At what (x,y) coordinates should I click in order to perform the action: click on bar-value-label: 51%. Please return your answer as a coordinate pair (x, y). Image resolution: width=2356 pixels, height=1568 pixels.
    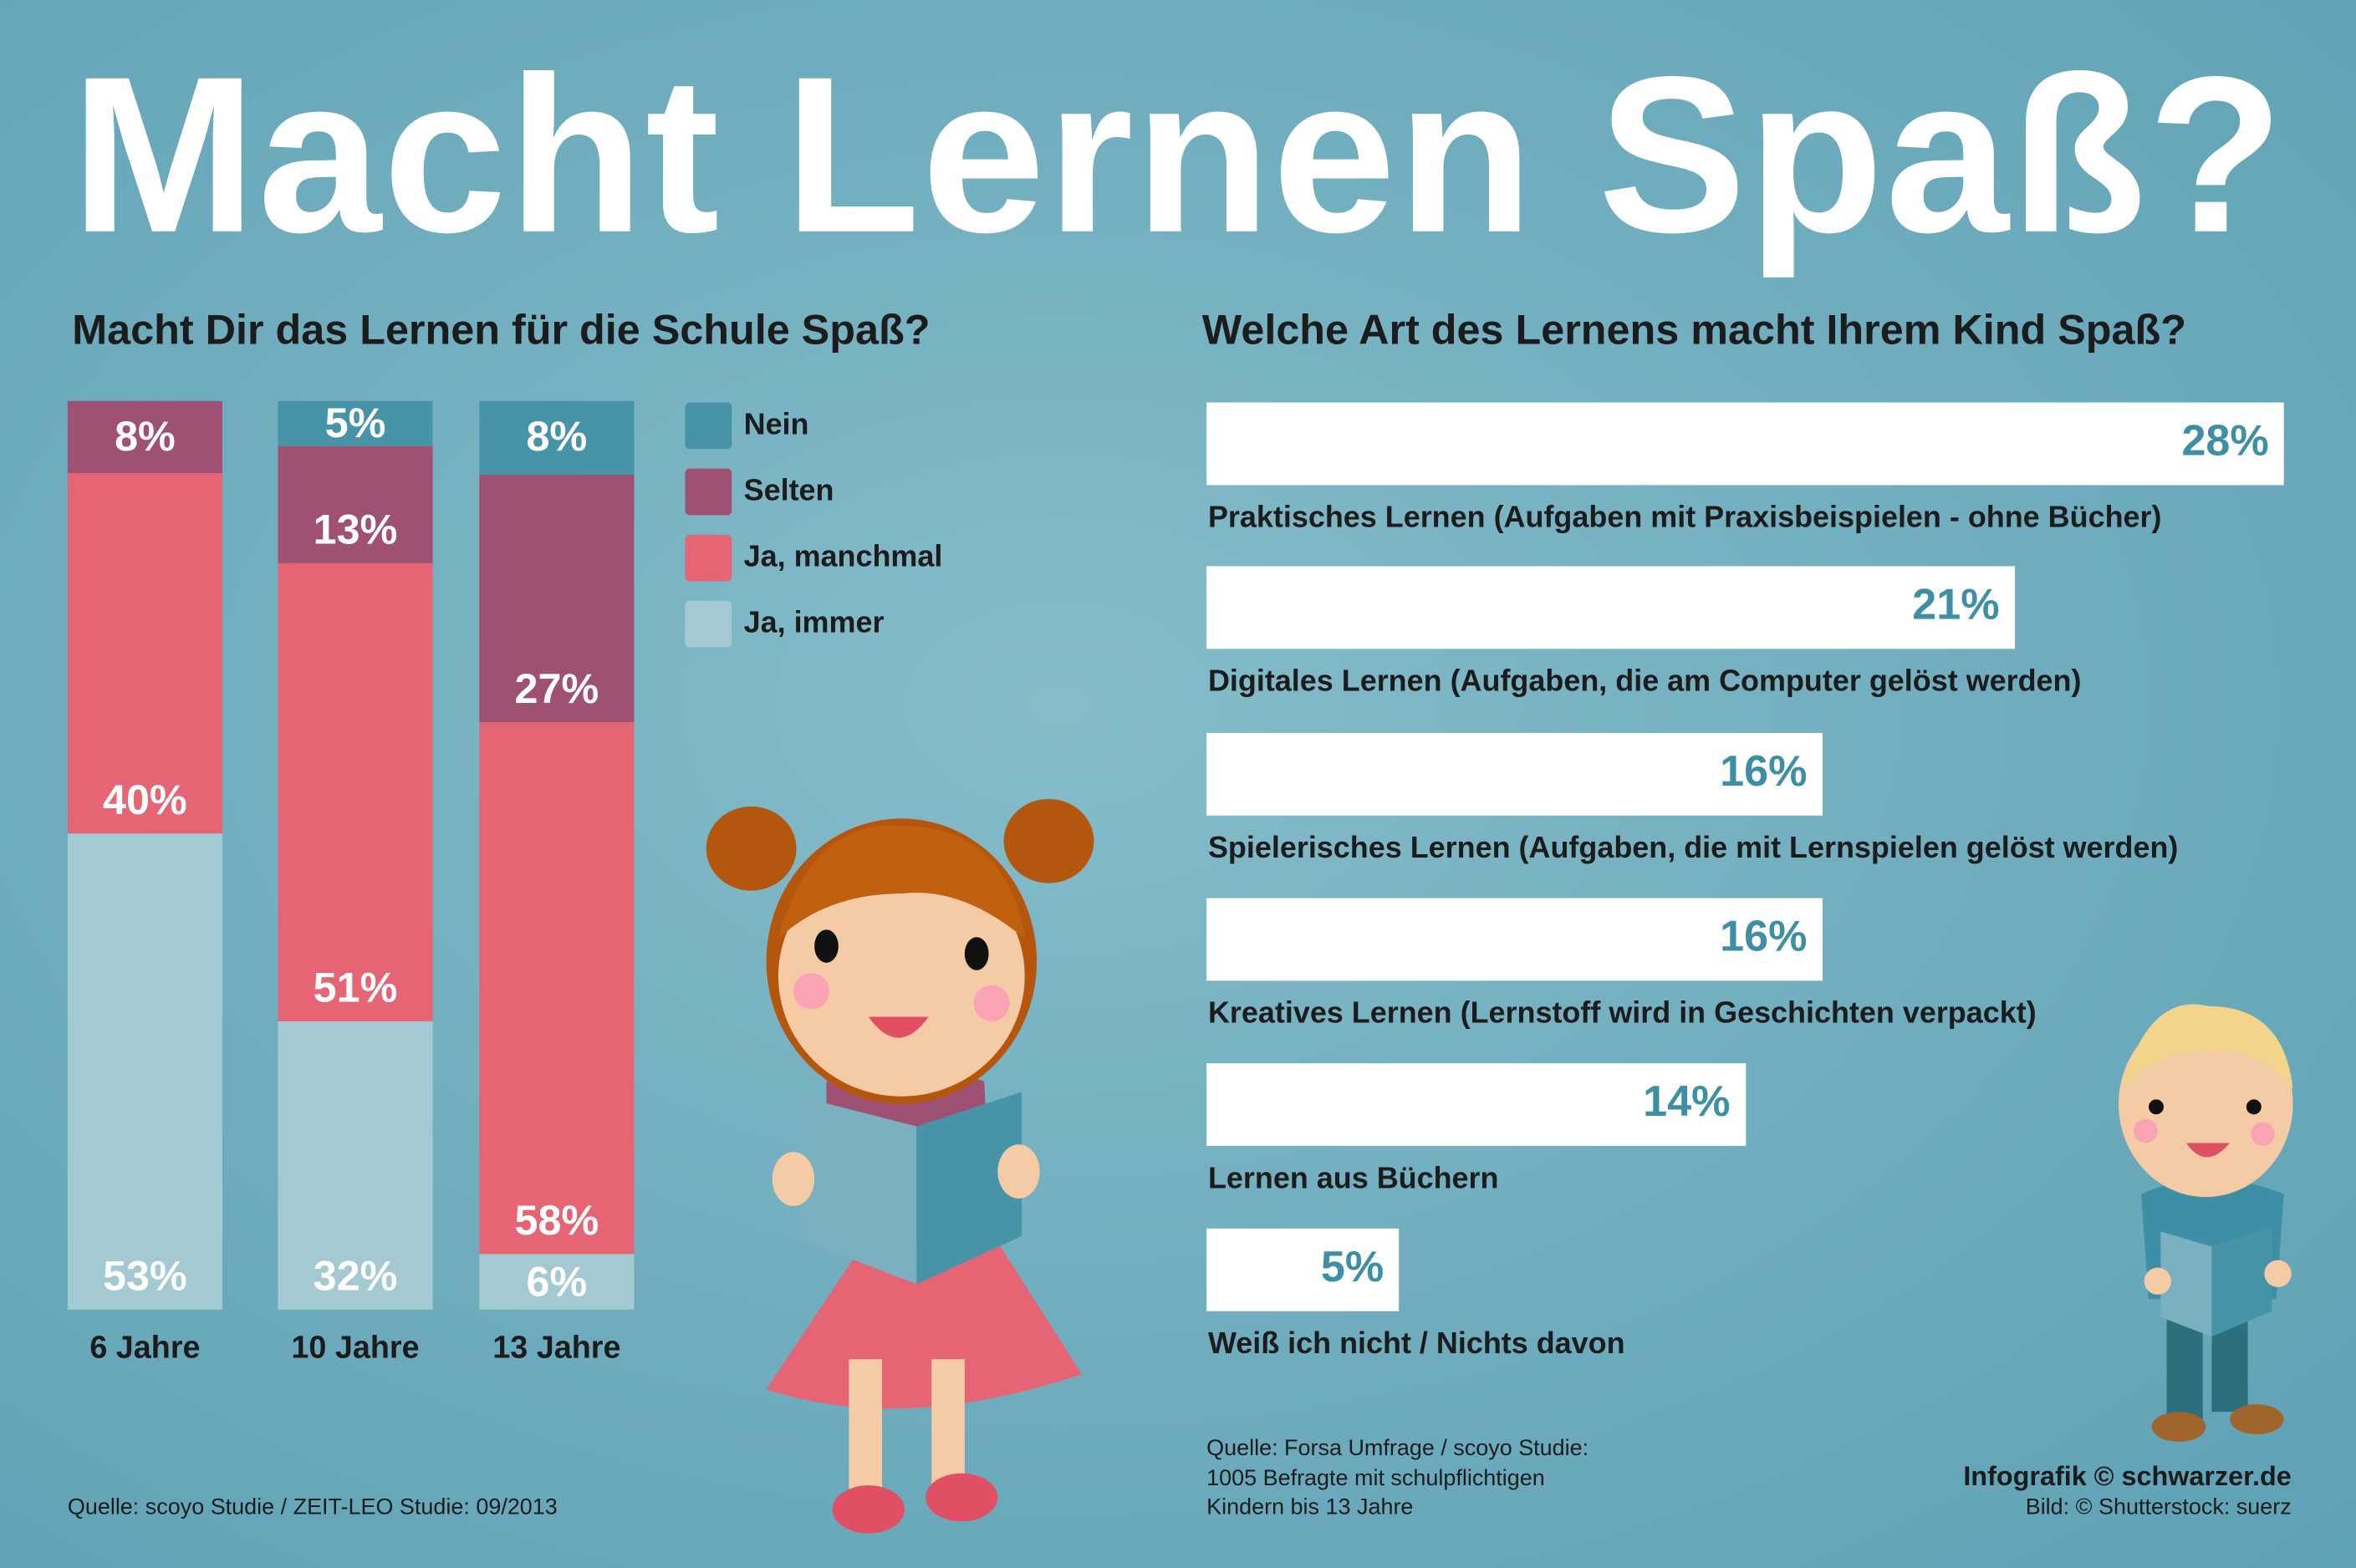
    Looking at the image, I should click on (355, 988).